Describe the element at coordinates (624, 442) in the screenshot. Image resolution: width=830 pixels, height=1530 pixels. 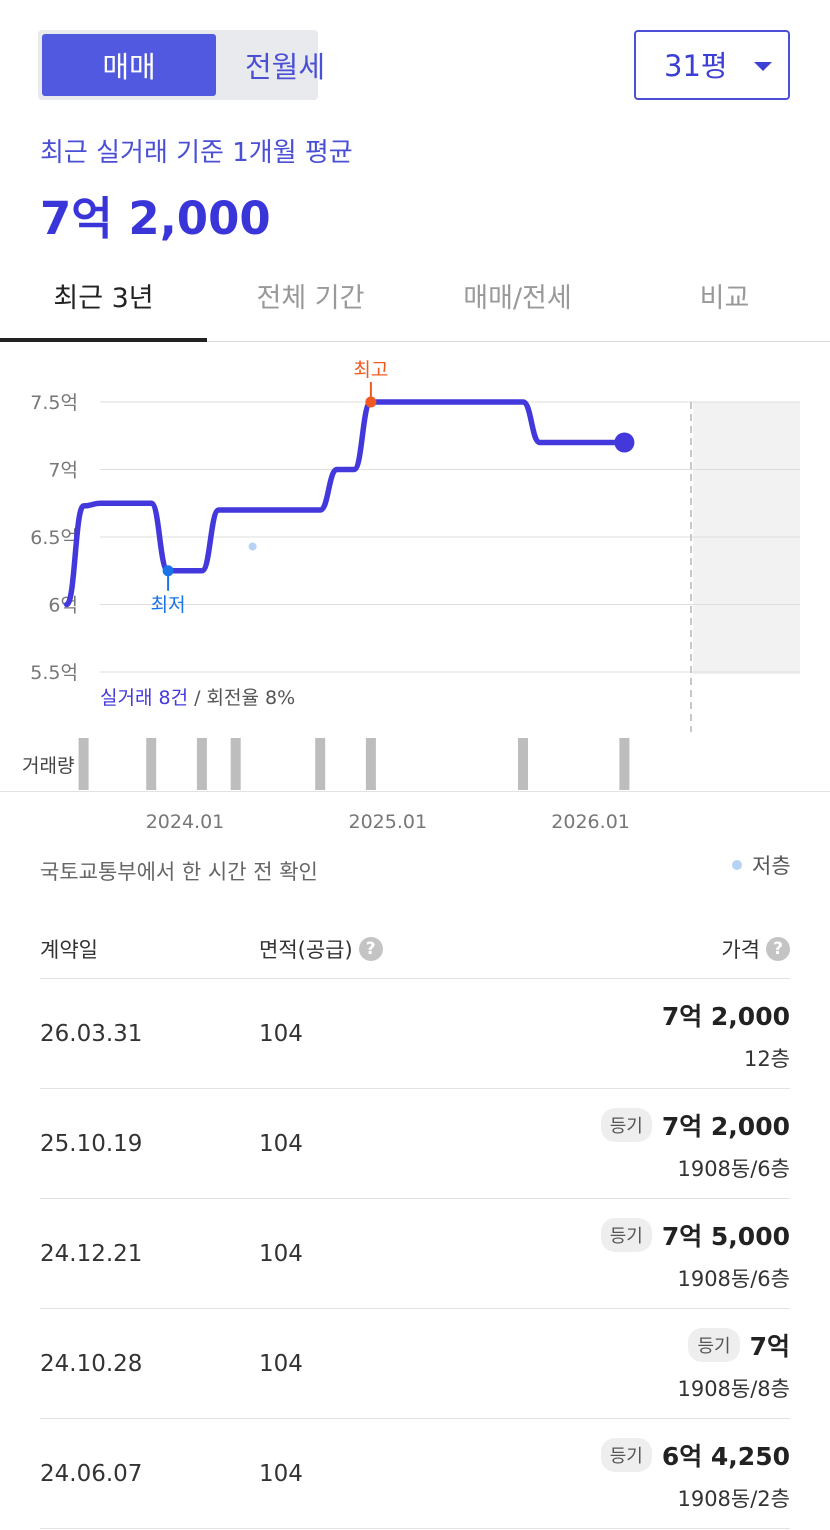
I see `current-point` at that location.